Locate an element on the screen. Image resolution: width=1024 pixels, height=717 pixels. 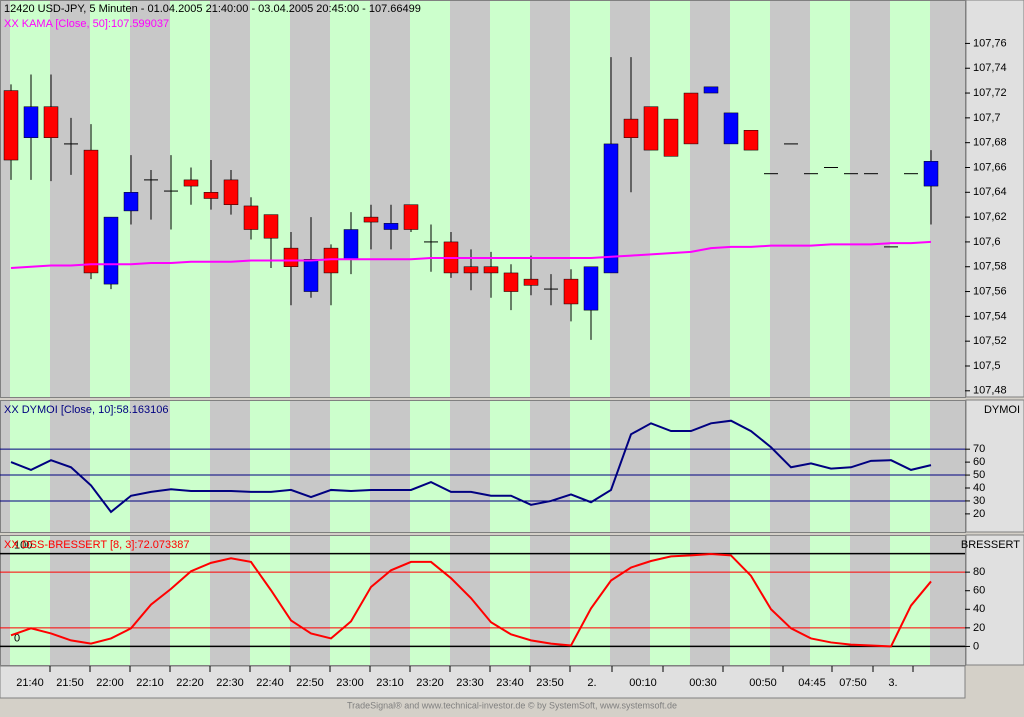
y-tick-label: 107,48 is located at coordinates (990, 391).